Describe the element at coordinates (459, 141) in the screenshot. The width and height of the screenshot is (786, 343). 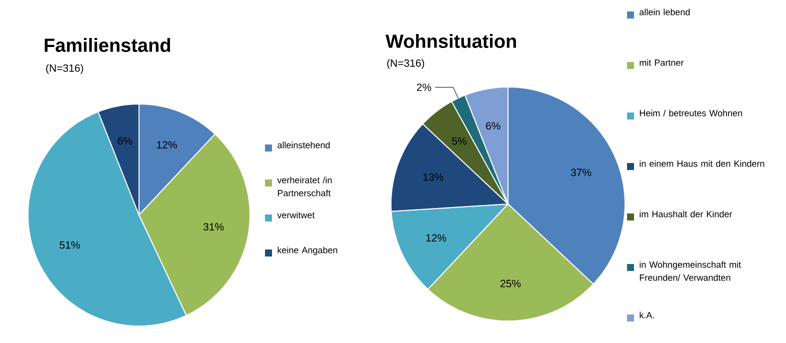
I see `data-label: 5%` at that location.